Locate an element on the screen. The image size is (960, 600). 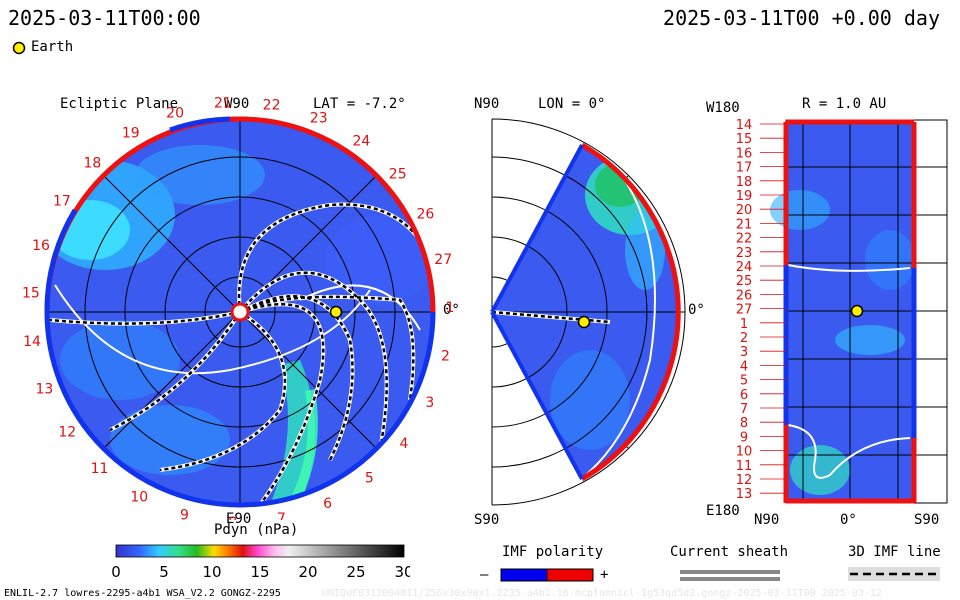
right-timestamp: 2025-03-11T00 +0.00 day is located at coordinates (801, 18).